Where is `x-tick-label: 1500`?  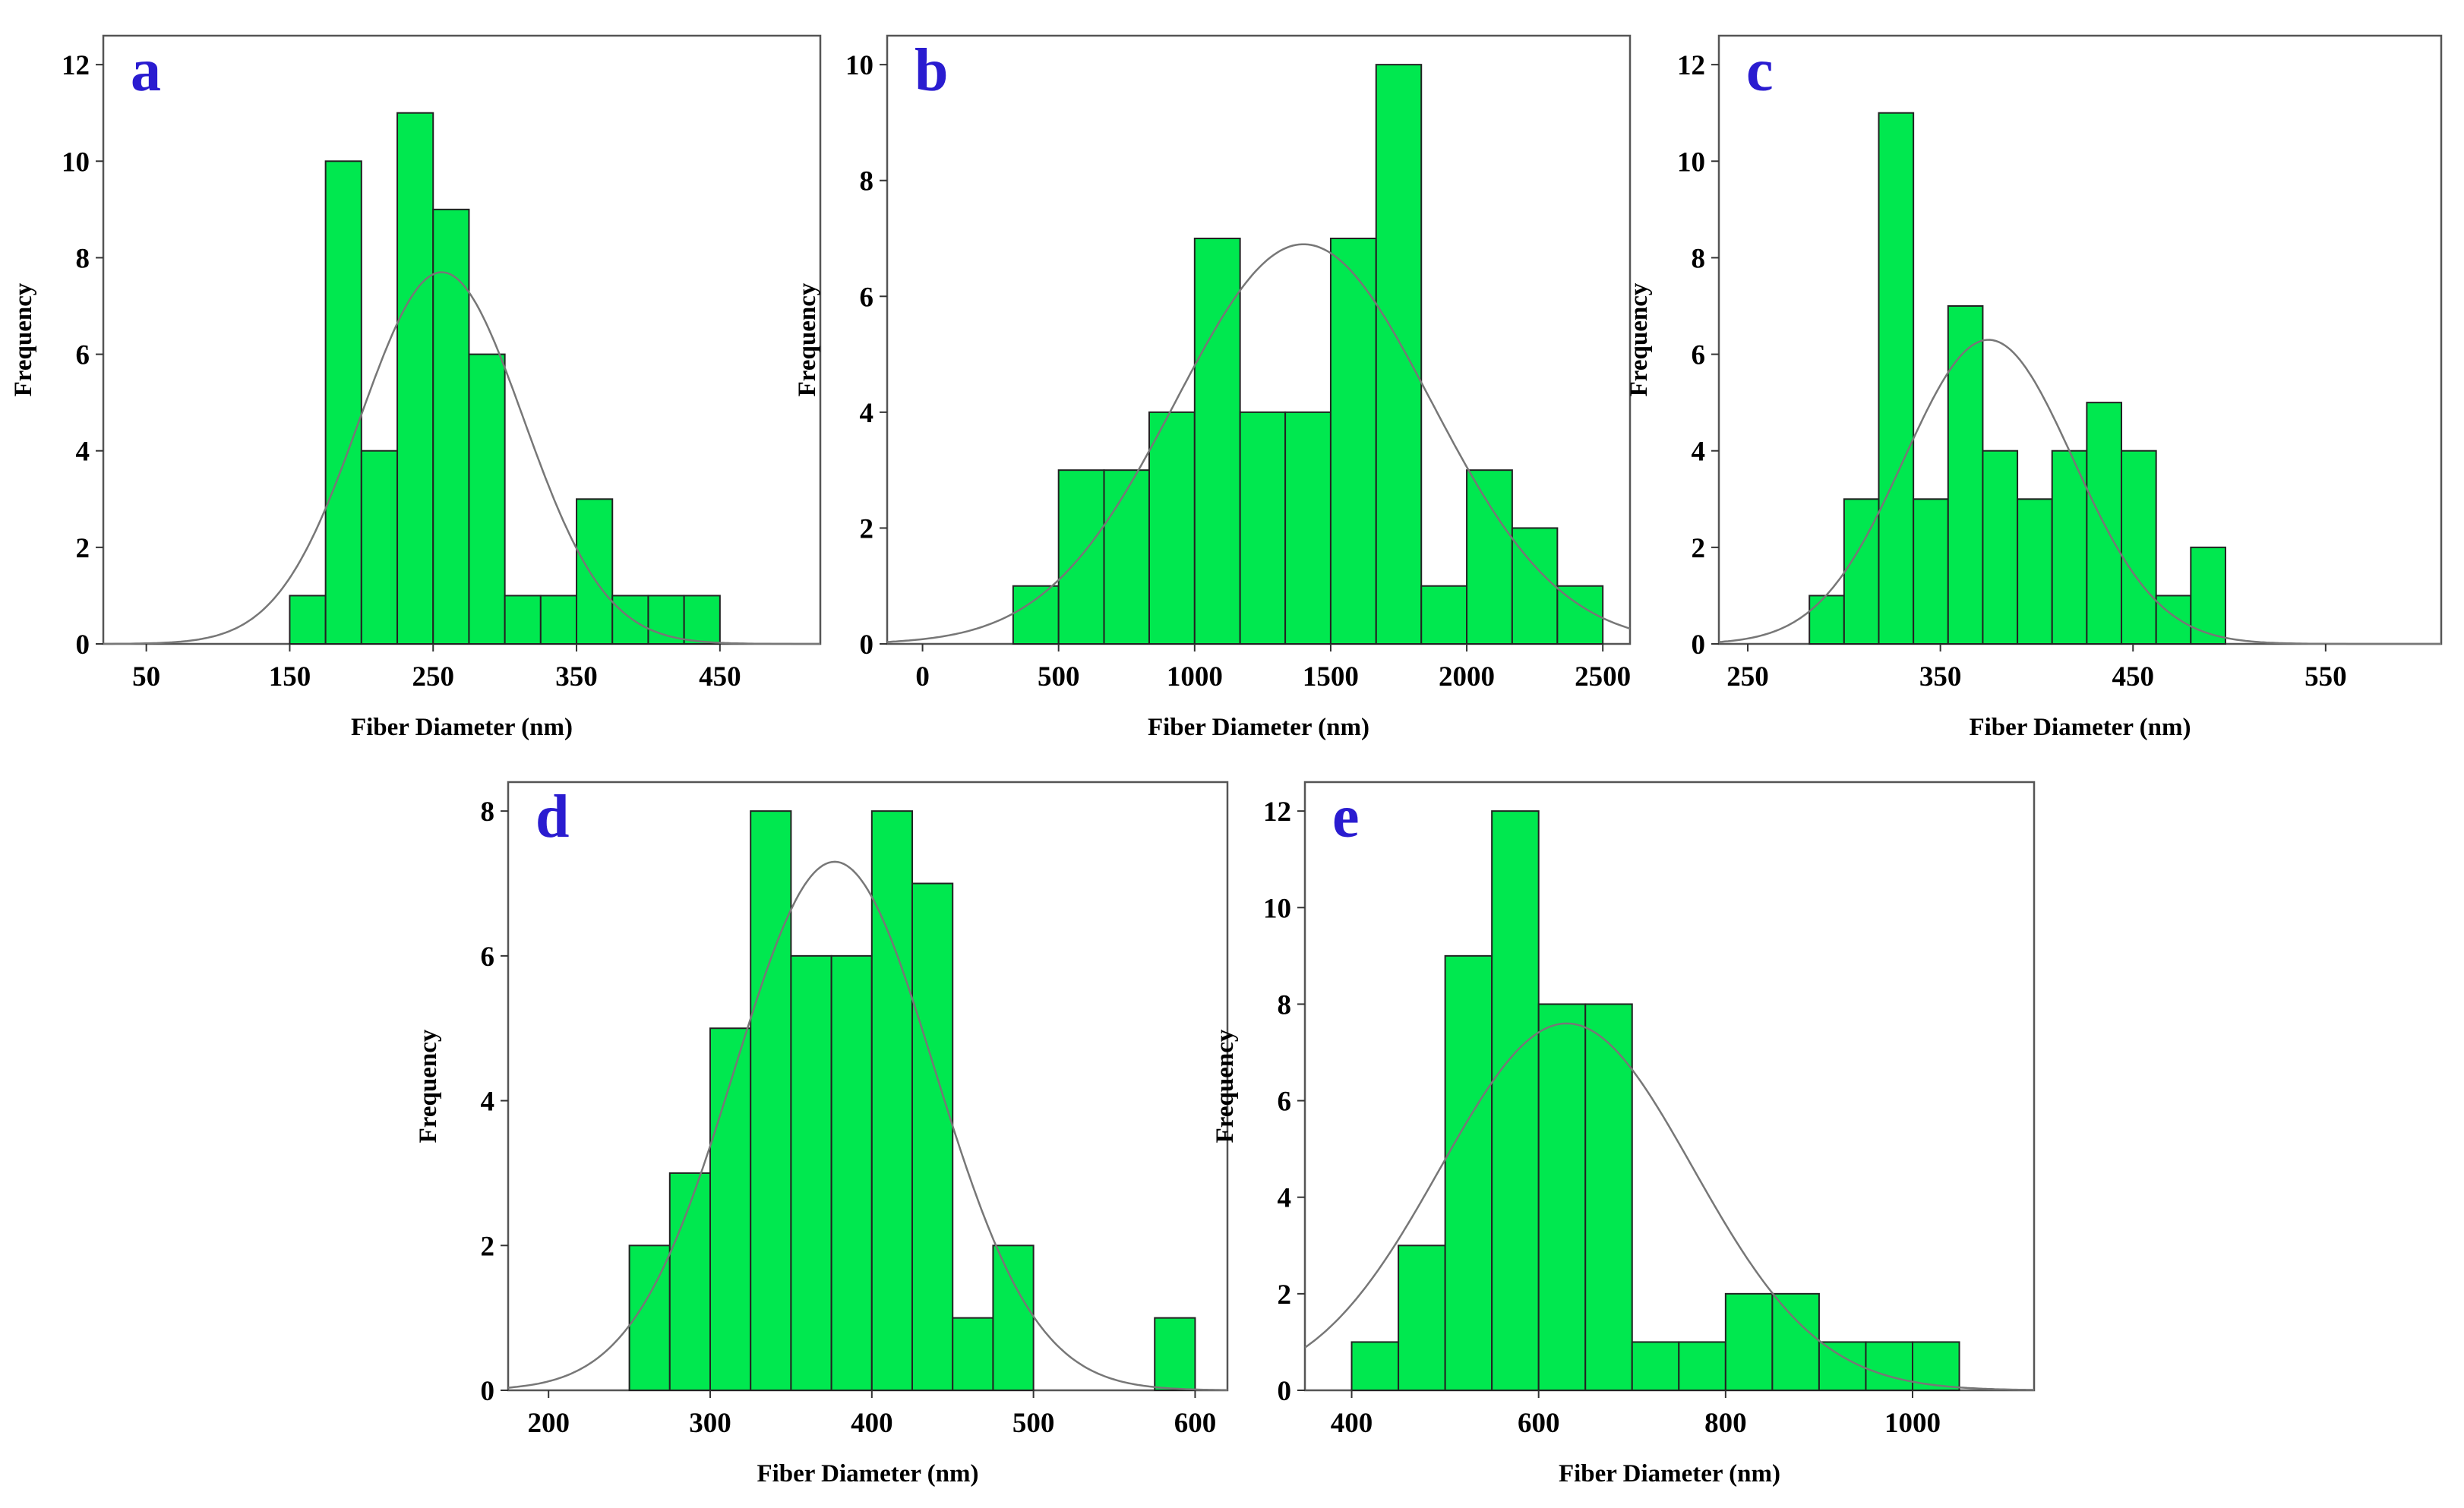
x-tick-label: 1500 is located at coordinates (1331, 676).